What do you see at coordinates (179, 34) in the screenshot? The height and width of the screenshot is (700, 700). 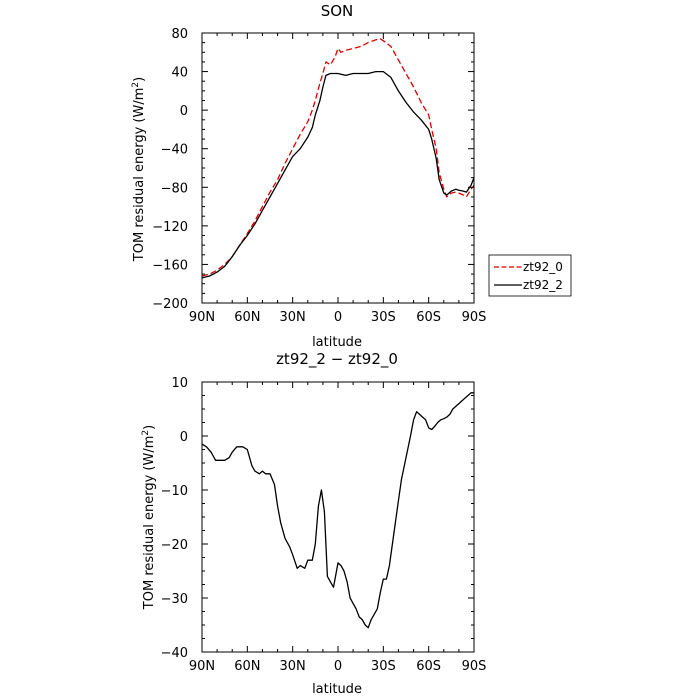 I see `y-tick-label: 80` at bounding box center [179, 34].